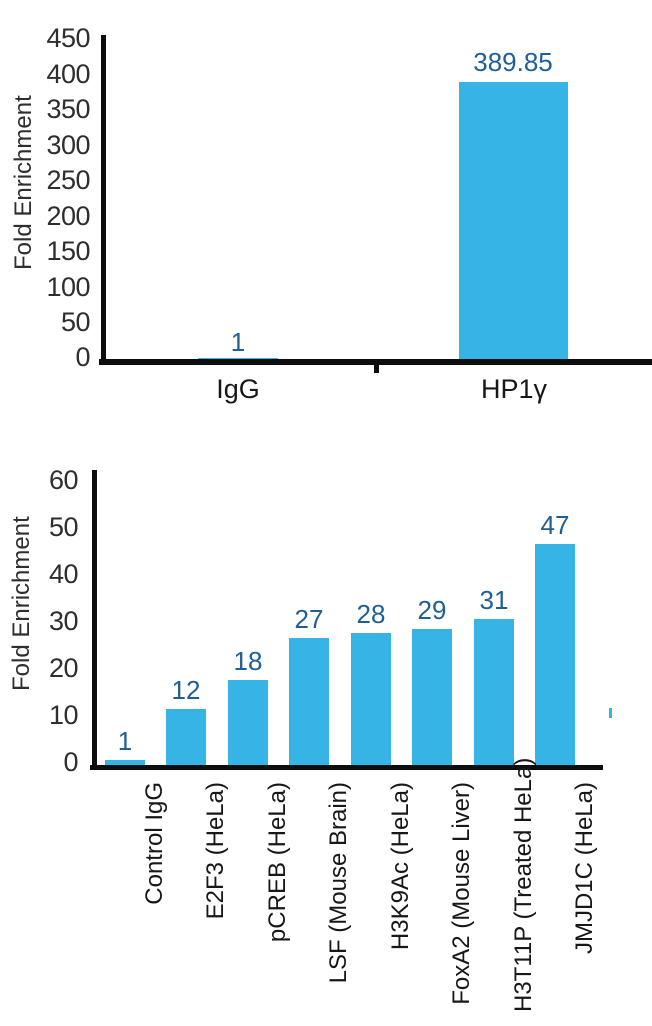 The width and height of the screenshot is (652, 1026). I want to click on bar-e2f3, so click(186, 737).